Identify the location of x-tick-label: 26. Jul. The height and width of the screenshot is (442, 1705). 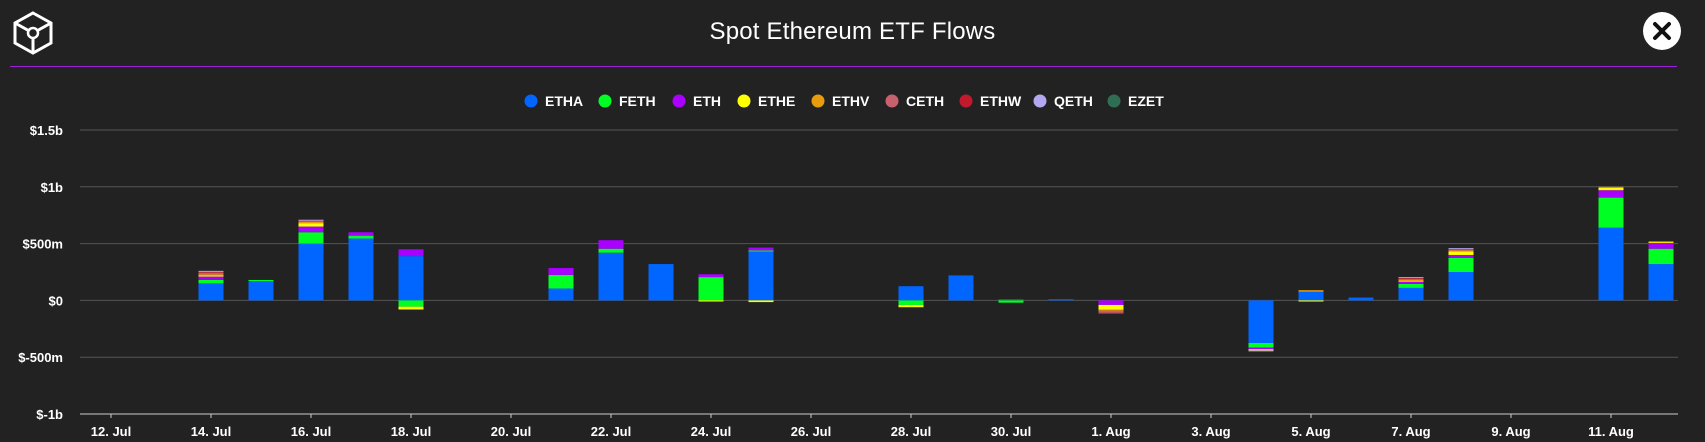
(811, 431).